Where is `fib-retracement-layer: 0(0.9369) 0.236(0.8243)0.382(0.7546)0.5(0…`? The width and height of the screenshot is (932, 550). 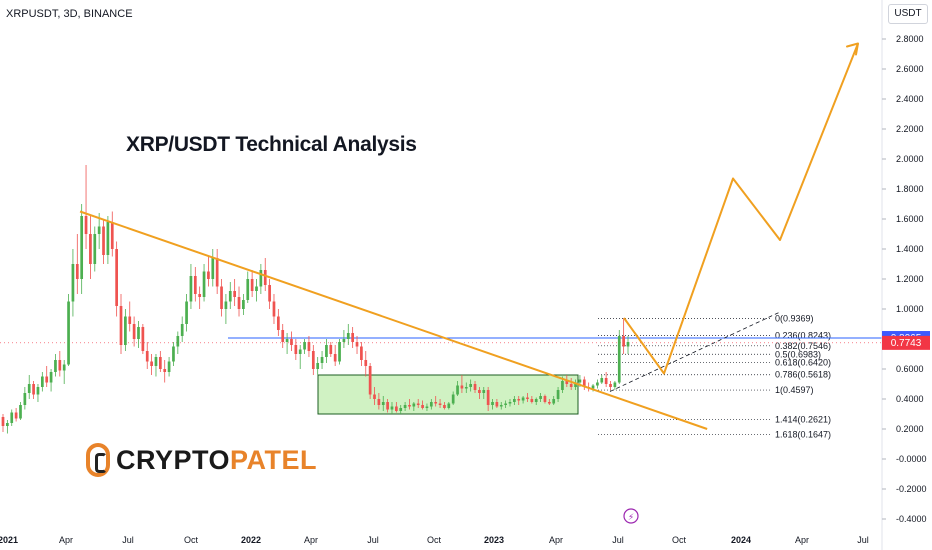 fib-retracement-layer: 0(0.9369) 0.236(0.8243)0.382(0.7546)0.5(0… is located at coordinates (714, 376).